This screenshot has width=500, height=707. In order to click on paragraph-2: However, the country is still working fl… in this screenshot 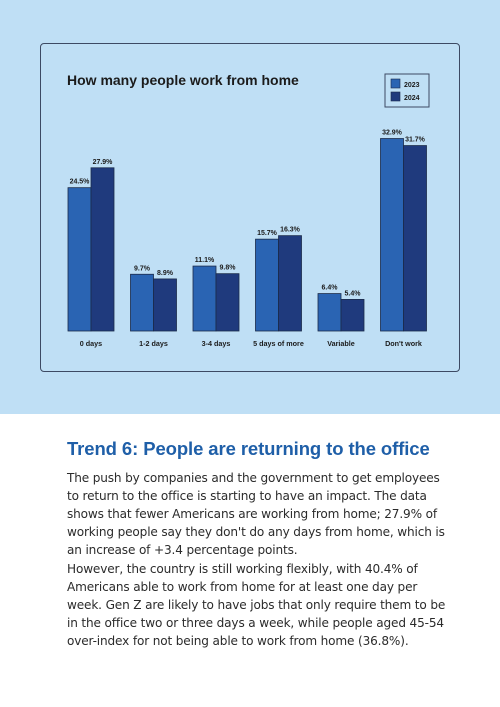, I will do `click(256, 605)`.